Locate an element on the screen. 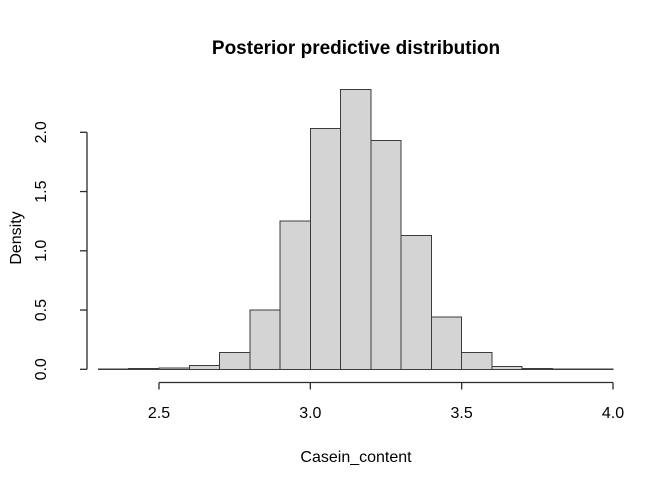 Image resolution: width=672 pixels, height=485 pixels. x-tick-label: 2.5 is located at coordinates (159, 413).